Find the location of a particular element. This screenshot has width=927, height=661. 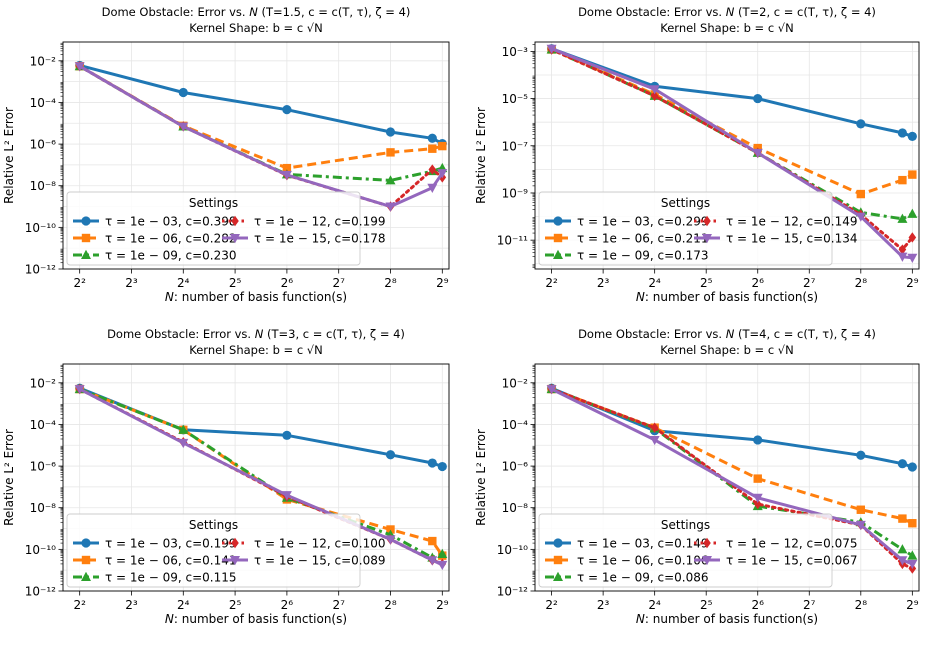

legend-title: Settings is located at coordinates (213, 525).